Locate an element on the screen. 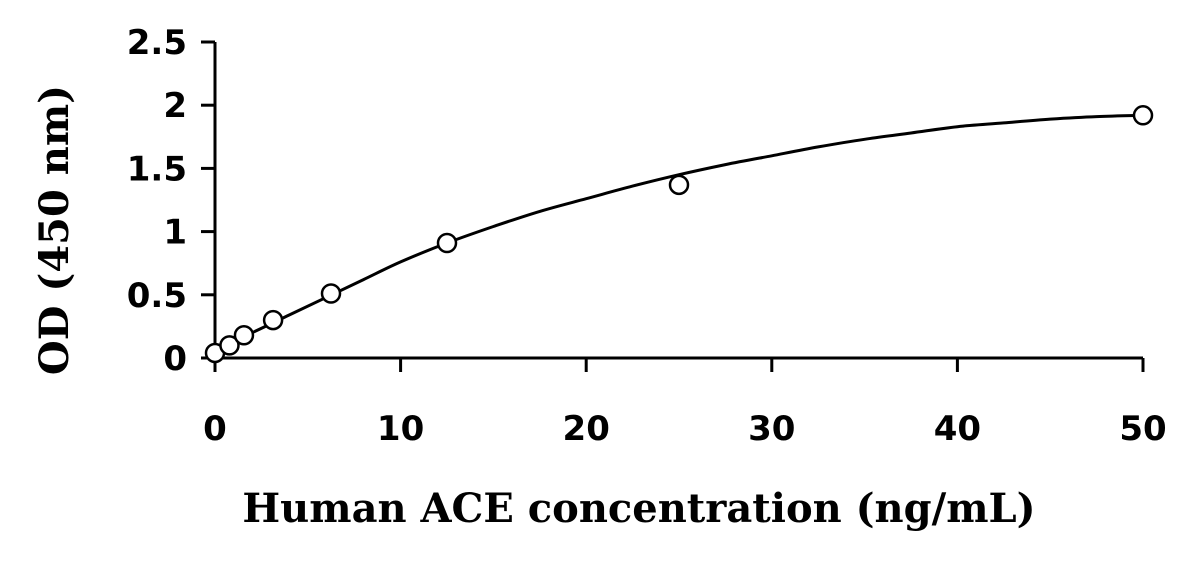  x-tick-label: 50 is located at coordinates (1142, 429).